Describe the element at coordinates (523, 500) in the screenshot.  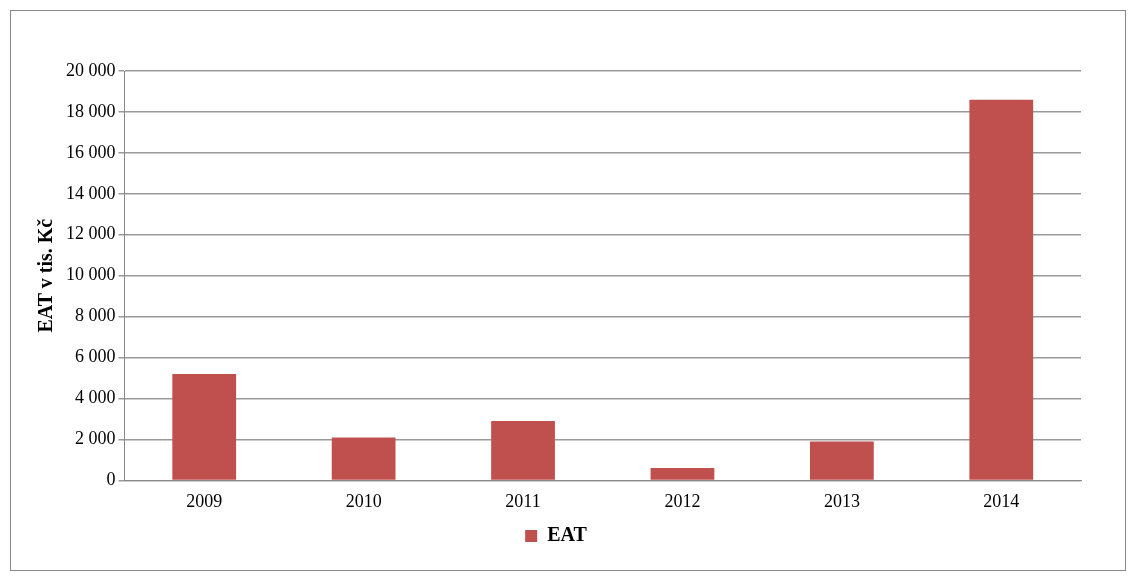
I see `x-tick-label: 2011` at that location.